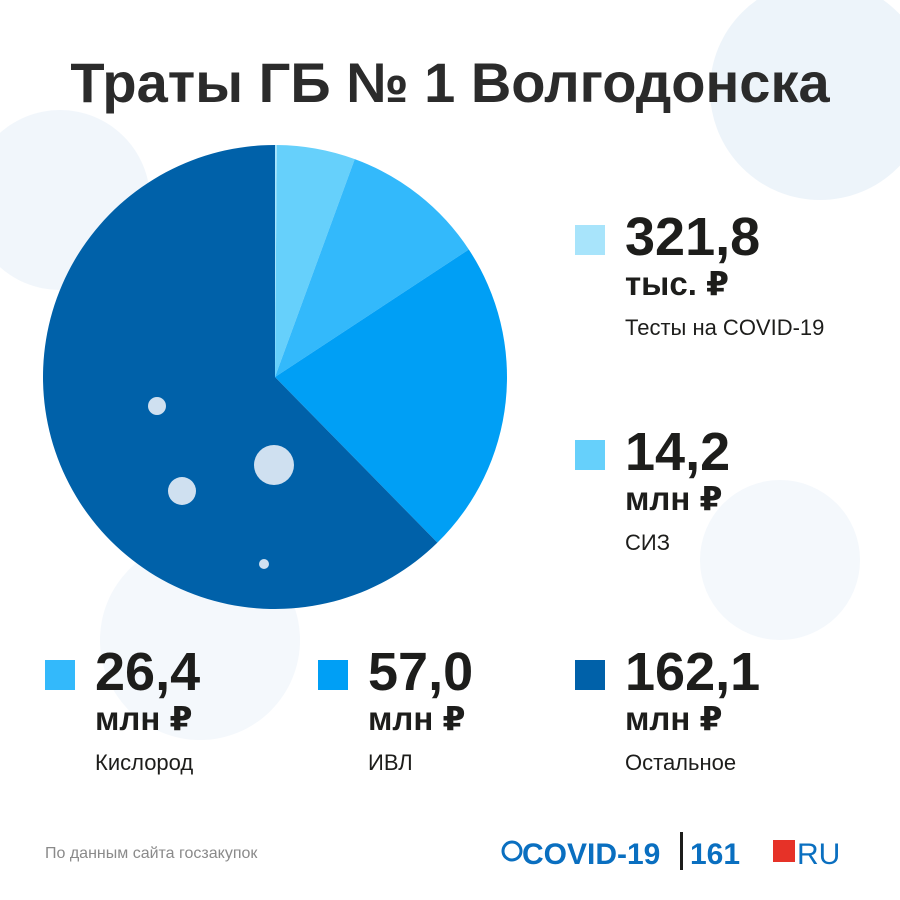  Describe the element at coordinates (221, 483) in the screenshot. I see `virus-decor` at that location.